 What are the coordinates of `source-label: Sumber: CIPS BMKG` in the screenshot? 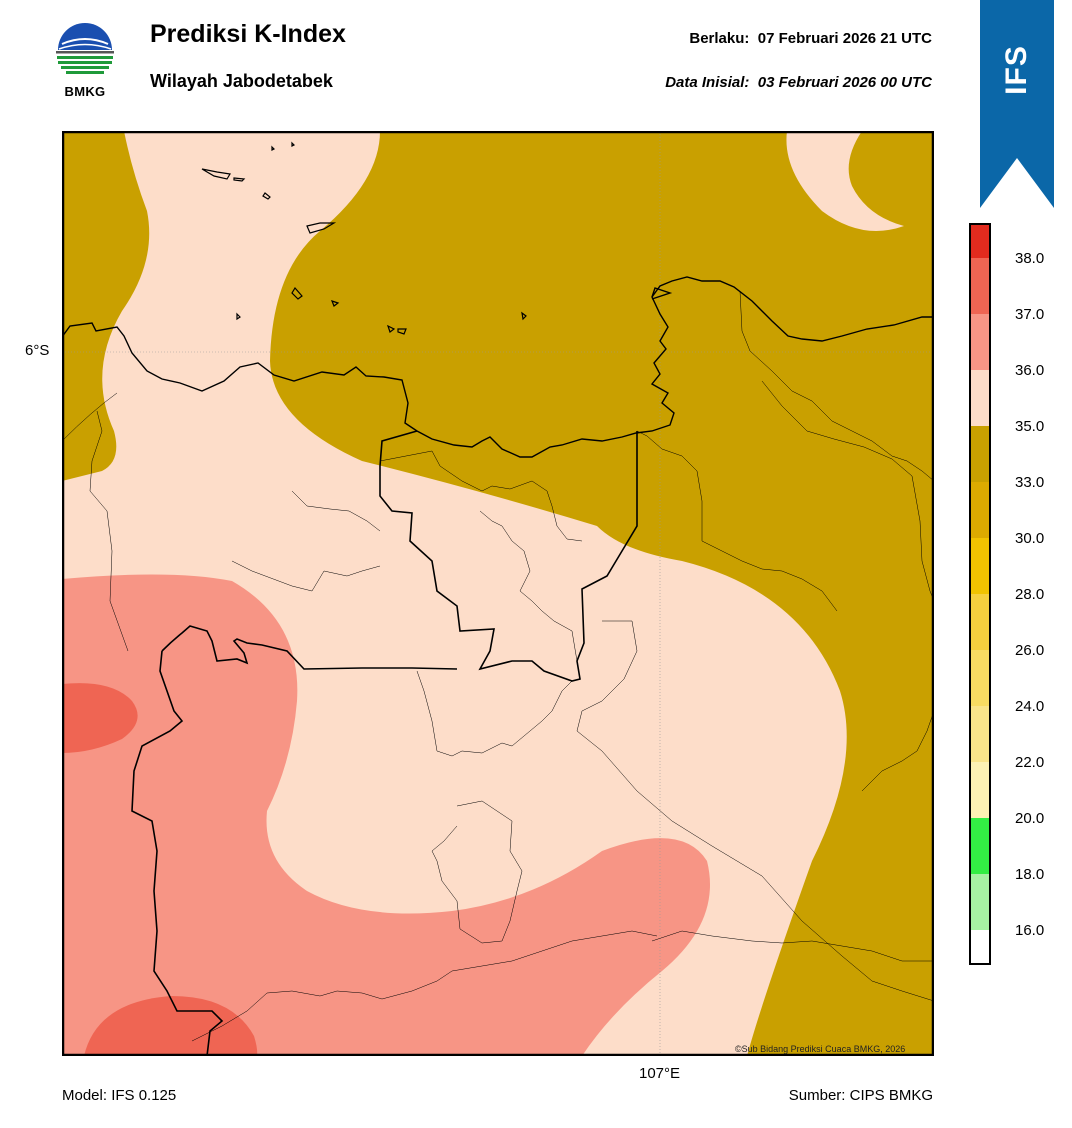 It's located at (860, 1095).